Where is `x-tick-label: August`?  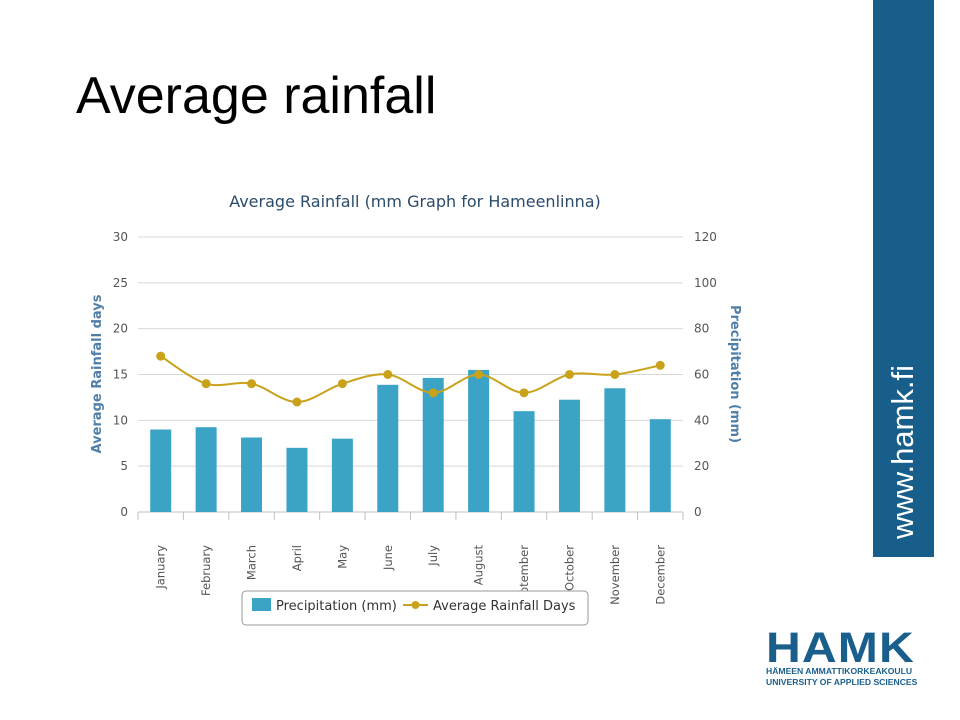
x-tick-label: August is located at coordinates (479, 565).